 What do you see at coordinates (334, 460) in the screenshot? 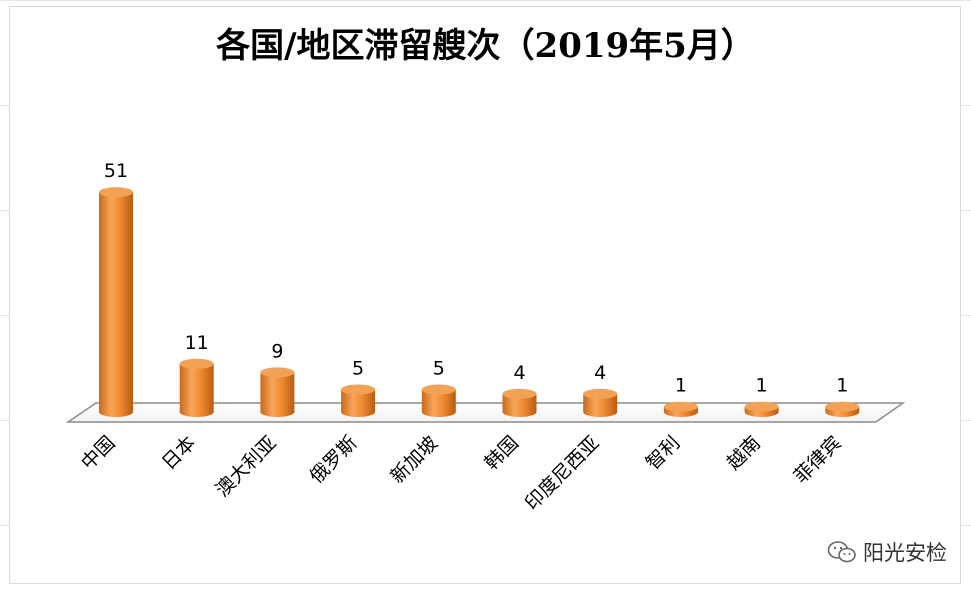
I see `category-label: 俄罗斯` at bounding box center [334, 460].